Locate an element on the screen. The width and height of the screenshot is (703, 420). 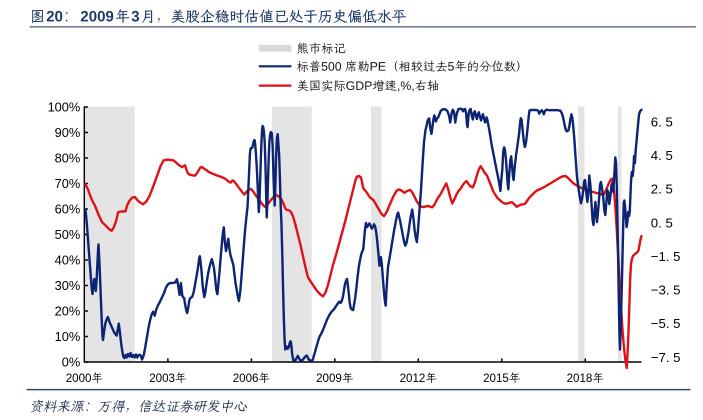
svg-text: 0% is located at coordinates (71, 361).